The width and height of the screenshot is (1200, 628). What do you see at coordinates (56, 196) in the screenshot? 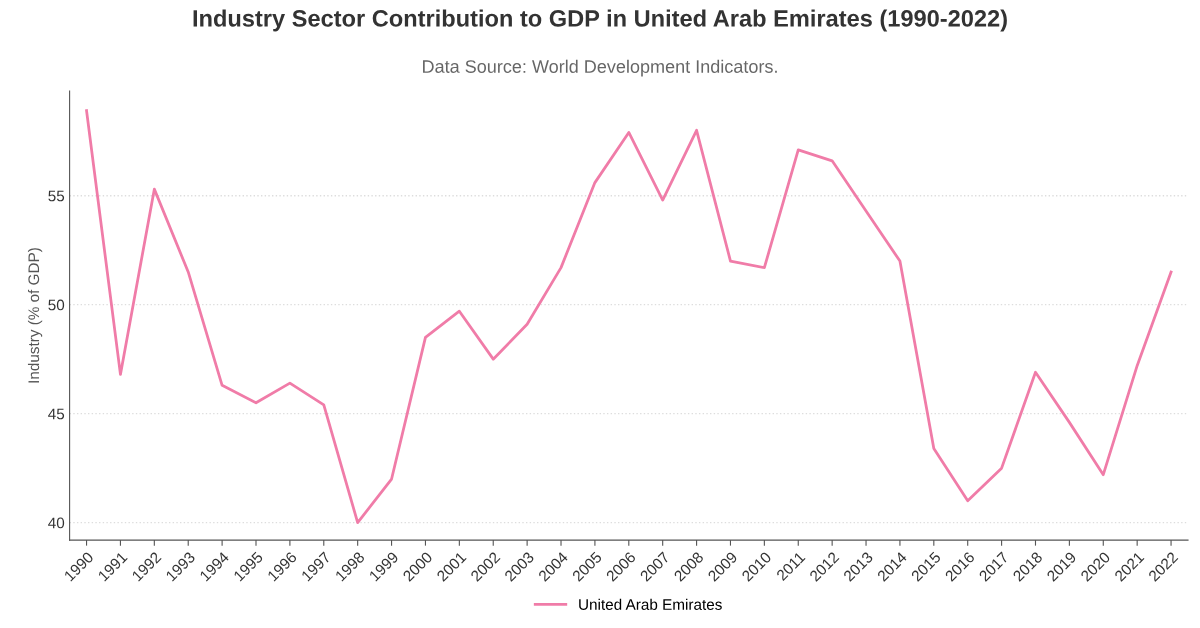
I see `y-tick-label: 55` at bounding box center [56, 196].